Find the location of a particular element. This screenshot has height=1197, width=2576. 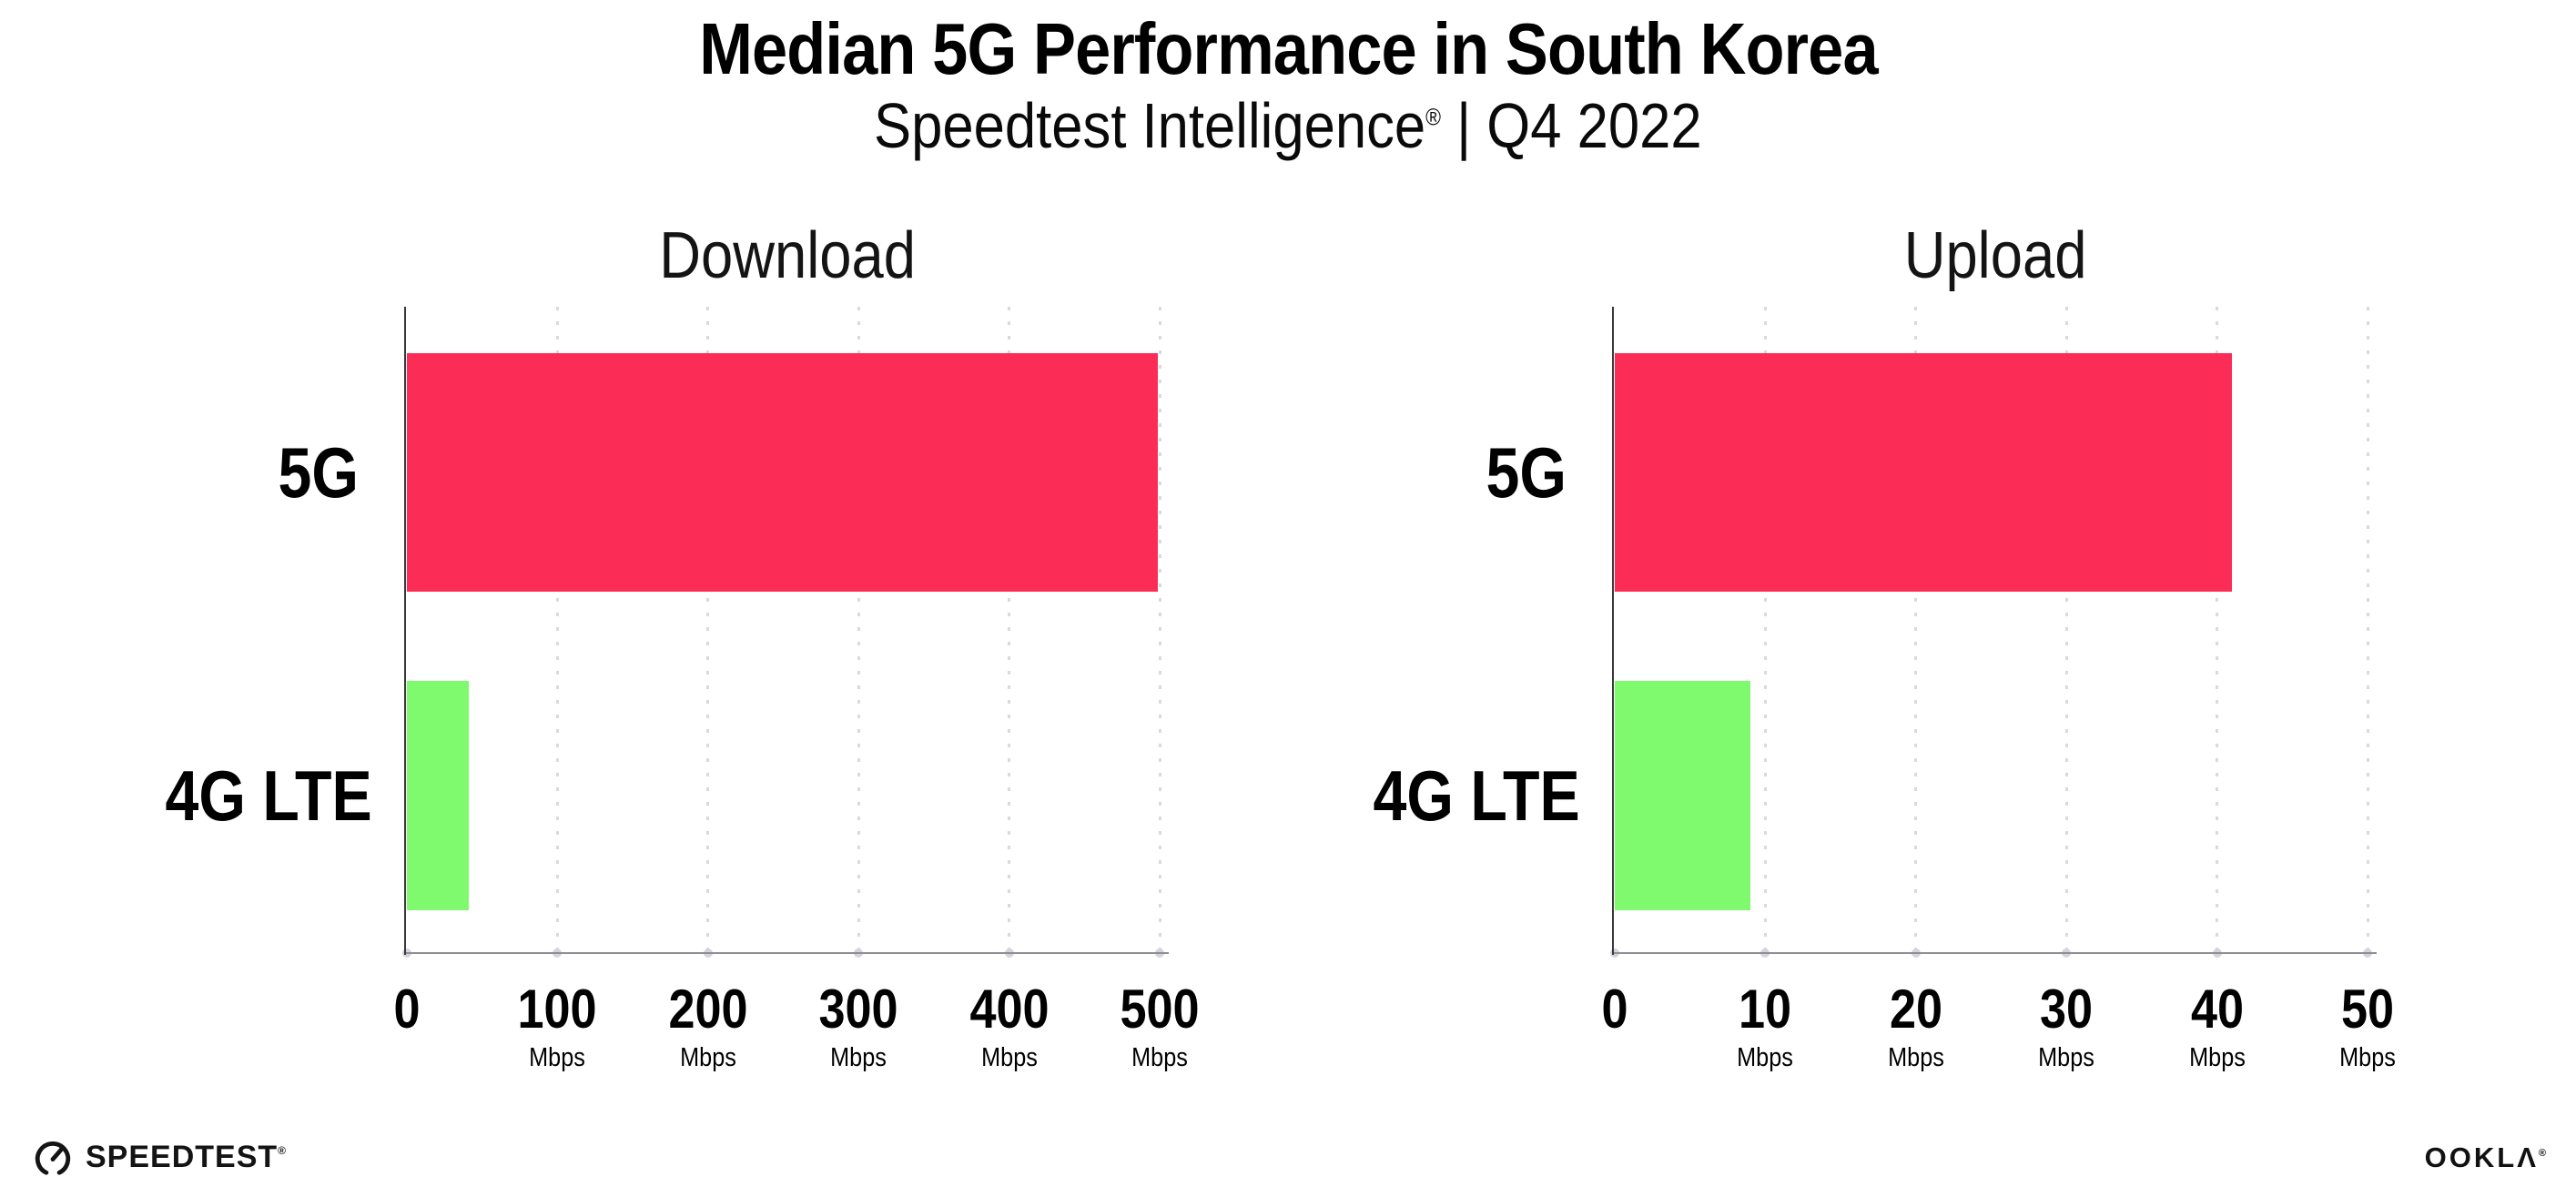

x-tick-value-500: 500 is located at coordinates (1160, 1010).